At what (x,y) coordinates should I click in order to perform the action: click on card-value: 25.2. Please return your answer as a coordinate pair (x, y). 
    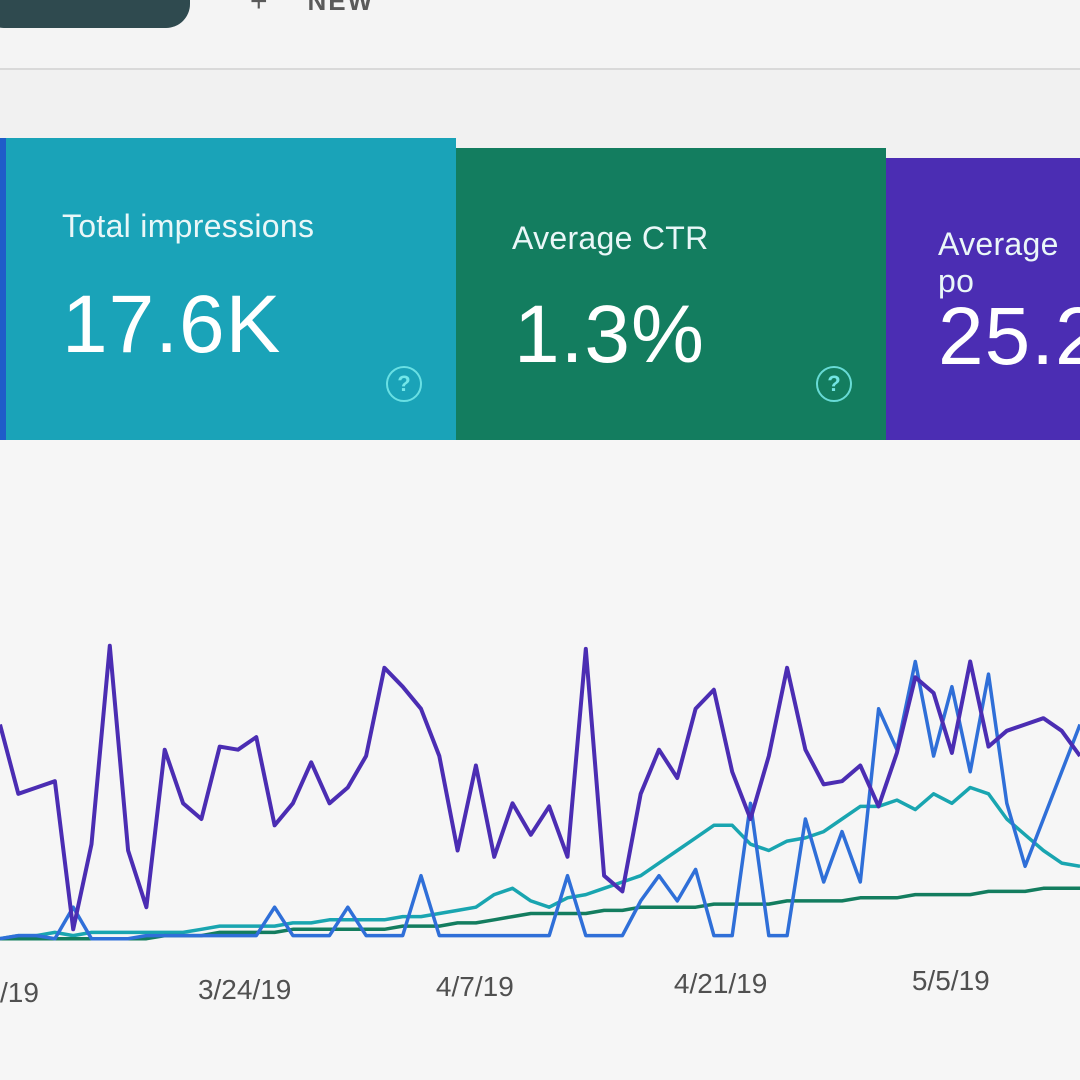
    Looking at the image, I should click on (1009, 336).